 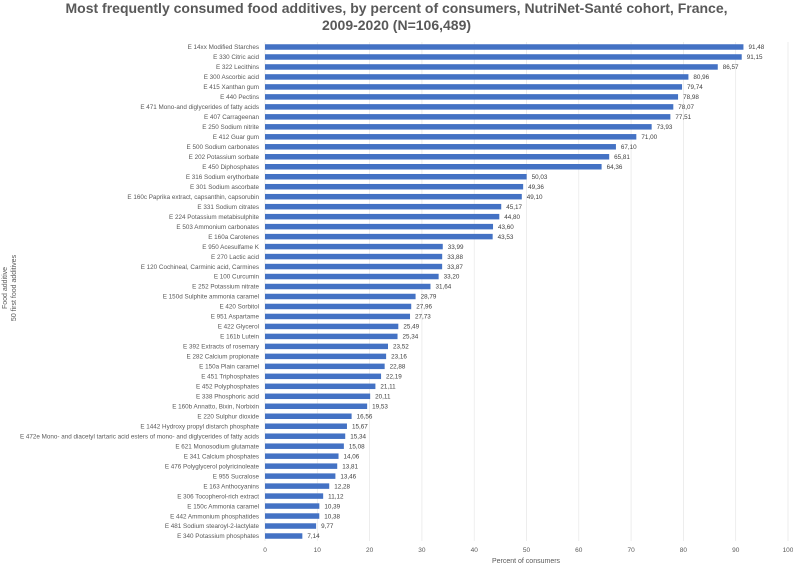 I want to click on x-tick-label: 10, so click(x=318, y=550).